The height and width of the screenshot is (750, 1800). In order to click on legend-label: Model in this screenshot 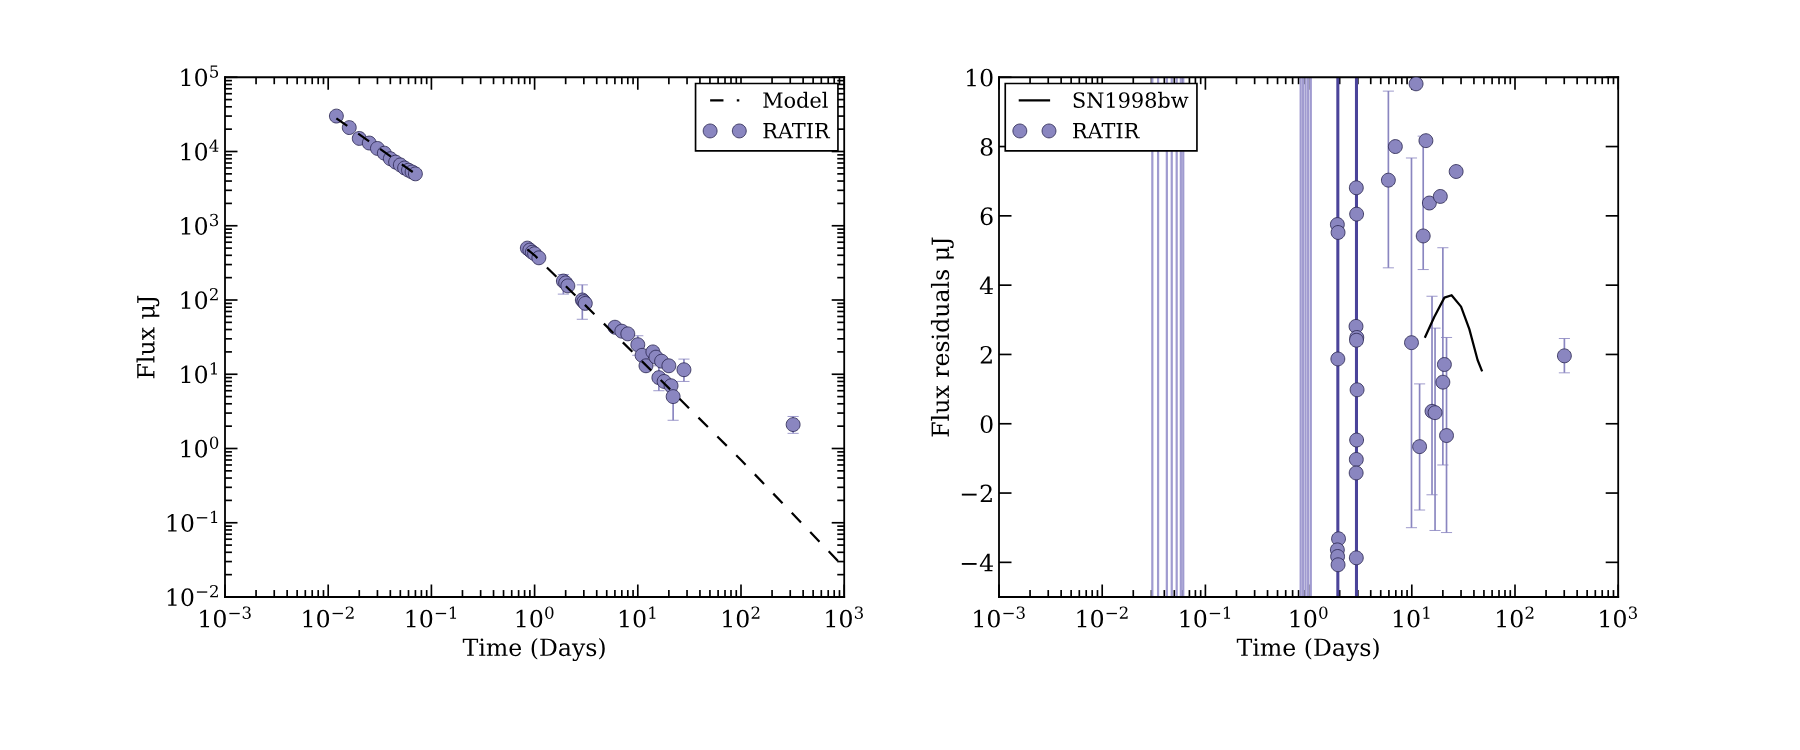, I will do `click(795, 99)`.